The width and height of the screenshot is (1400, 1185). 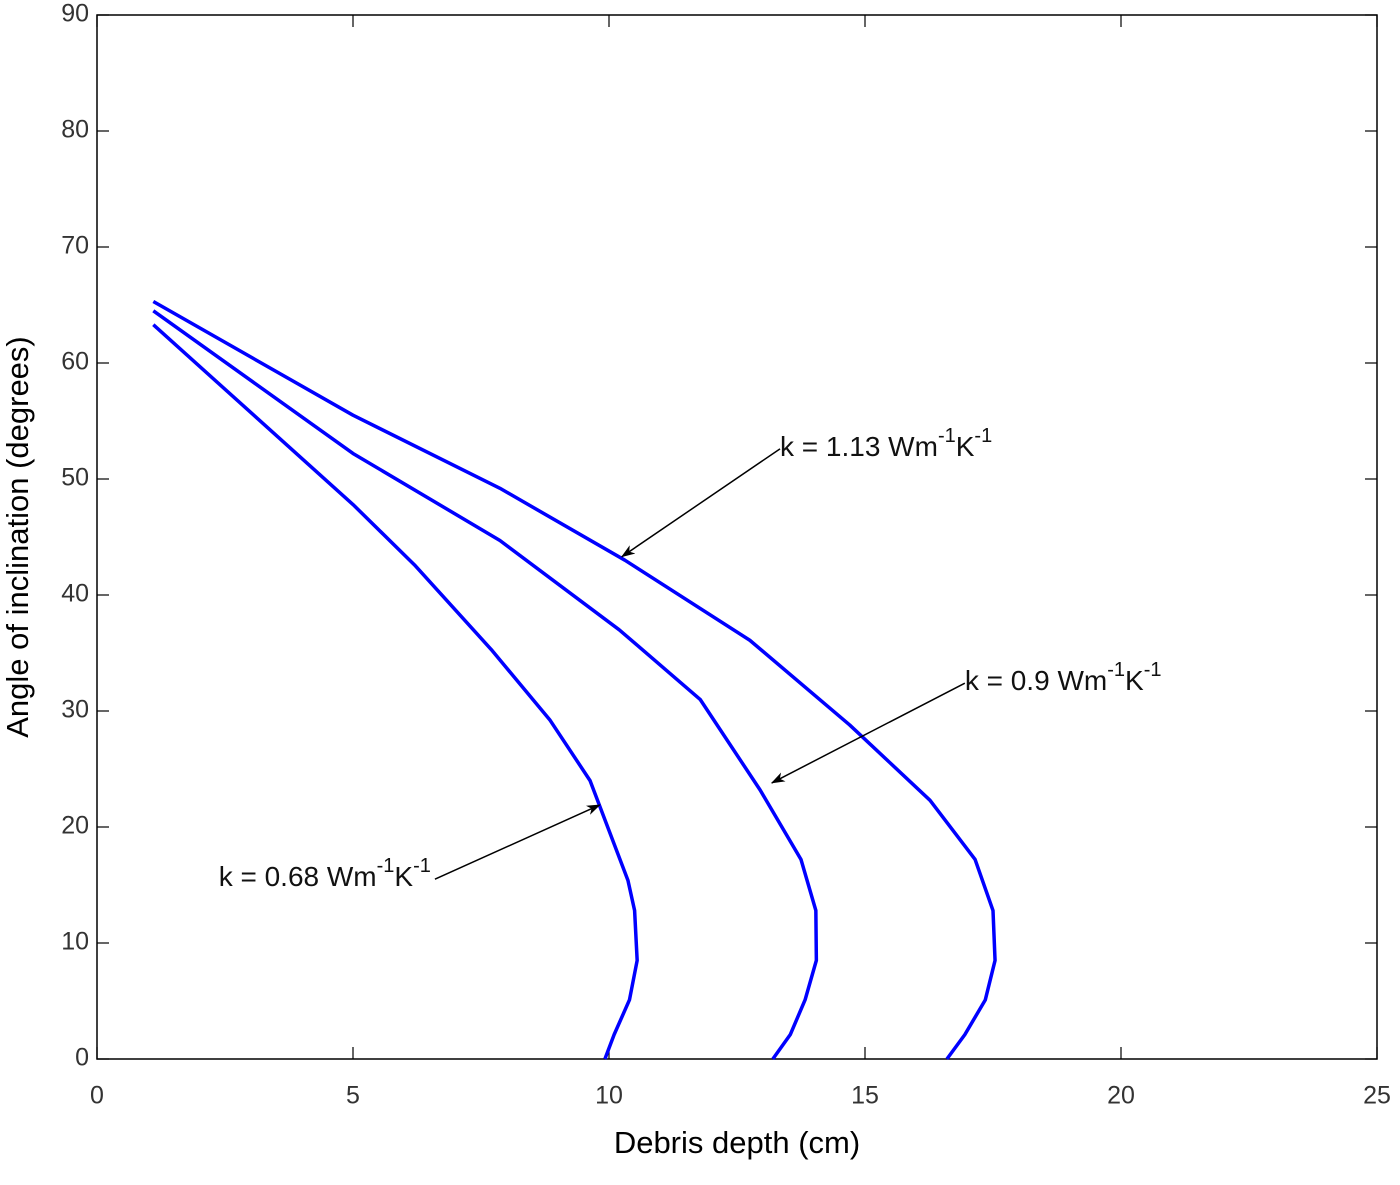 What do you see at coordinates (609, 1096) in the screenshot?
I see `x-tick-label: 10` at bounding box center [609, 1096].